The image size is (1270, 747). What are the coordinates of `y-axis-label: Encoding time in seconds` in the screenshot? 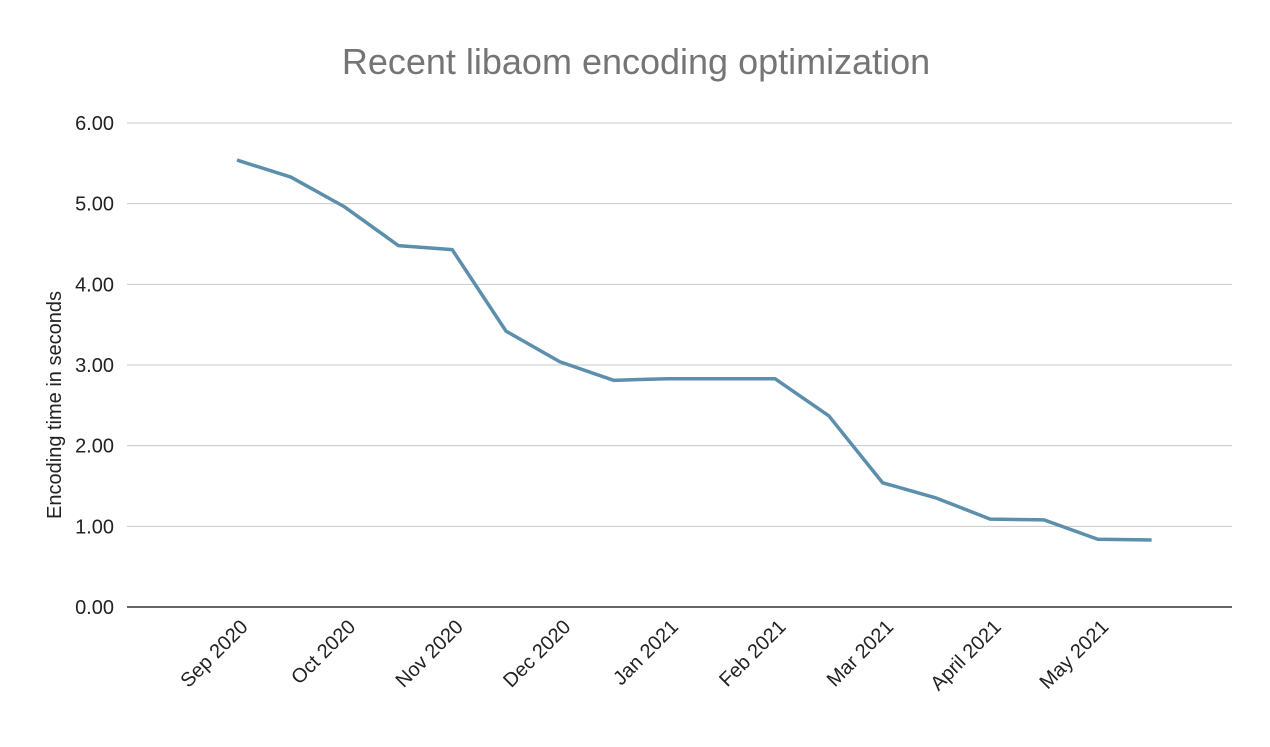 It's located at (55, 405).